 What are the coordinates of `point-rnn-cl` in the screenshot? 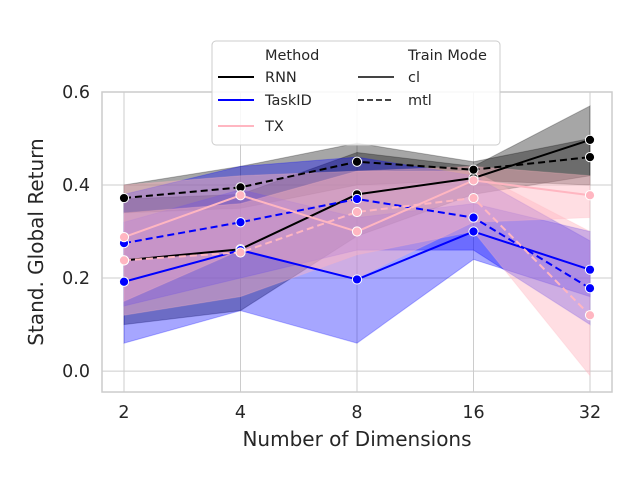 It's located at (590, 140).